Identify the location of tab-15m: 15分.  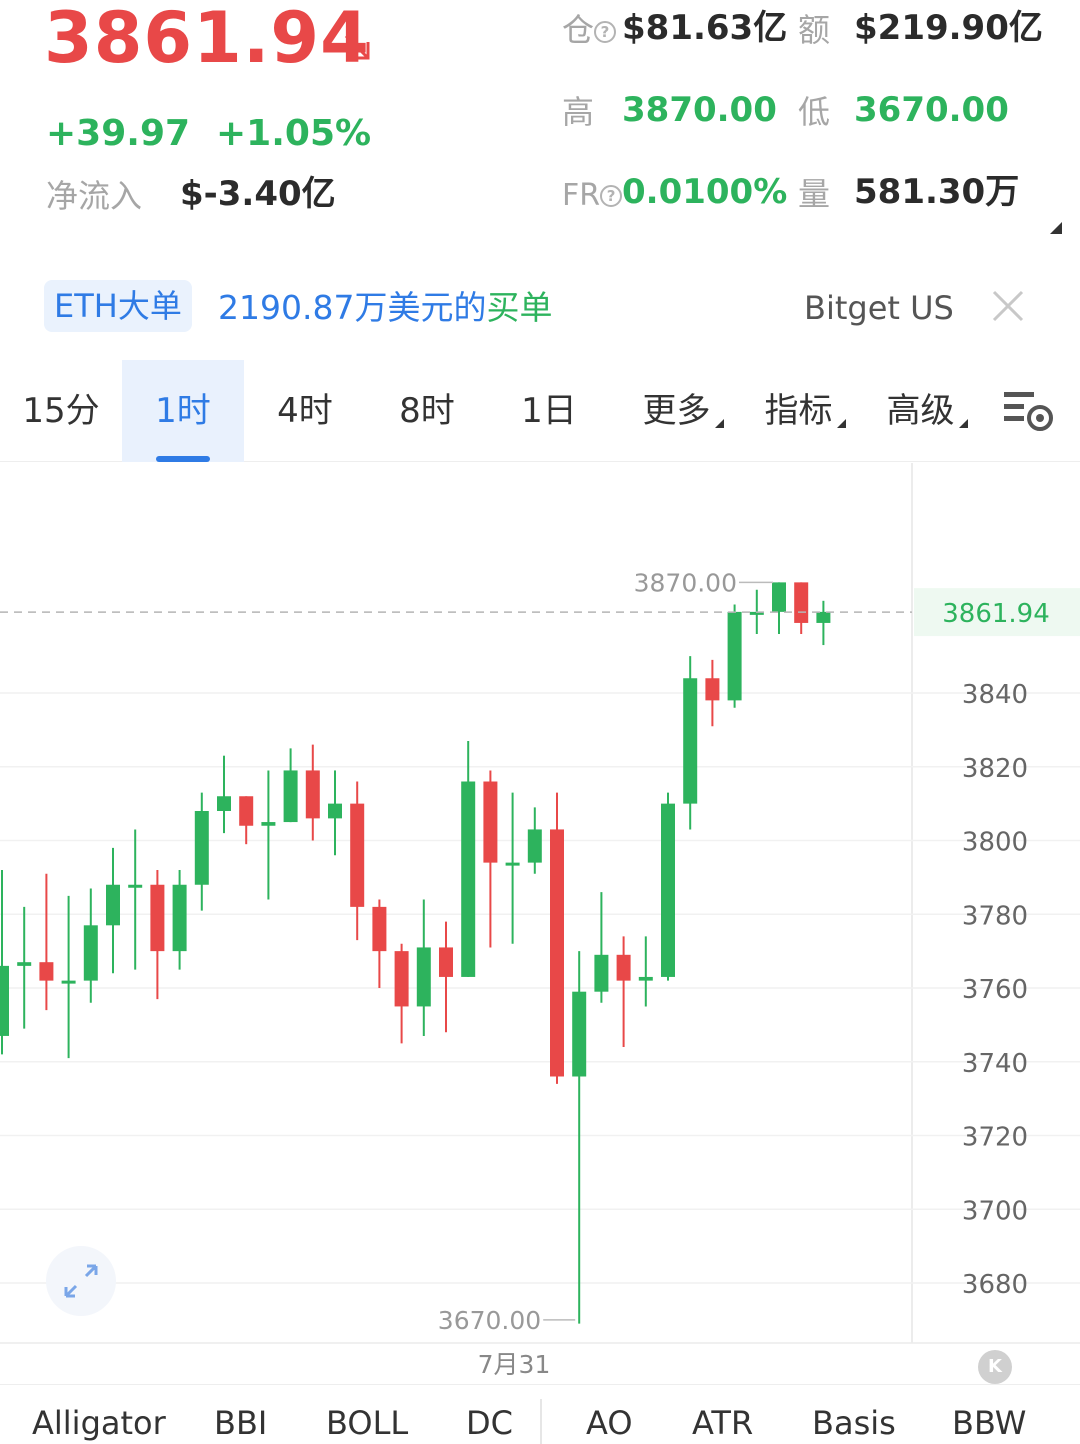
(61, 411).